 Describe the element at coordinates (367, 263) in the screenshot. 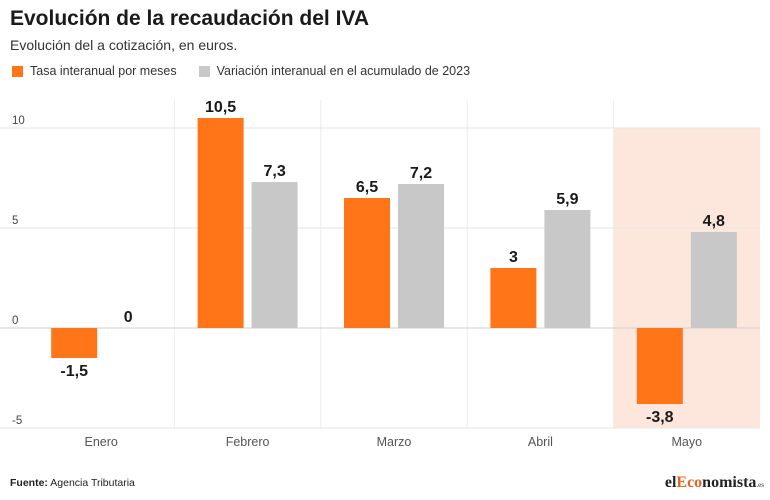

I see `bar-tasa-marzo` at that location.